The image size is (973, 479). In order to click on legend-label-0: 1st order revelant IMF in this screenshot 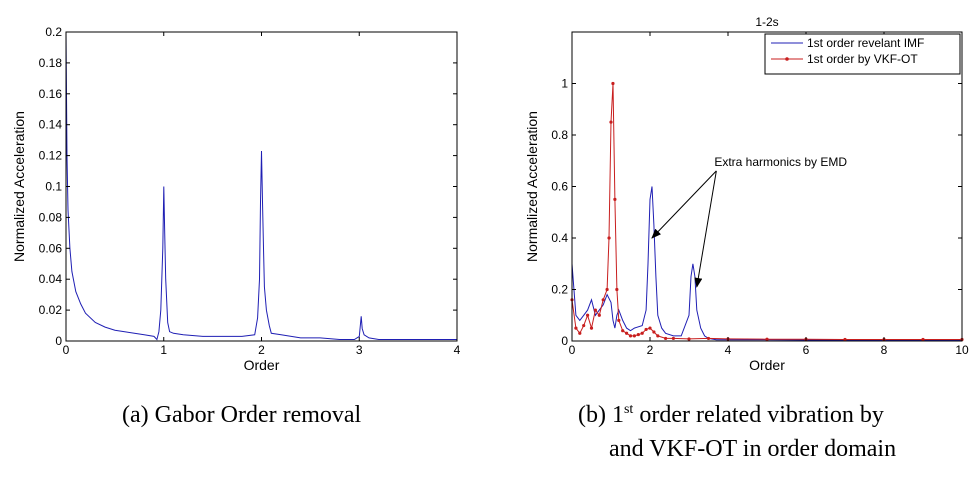, I will do `click(865, 43)`.